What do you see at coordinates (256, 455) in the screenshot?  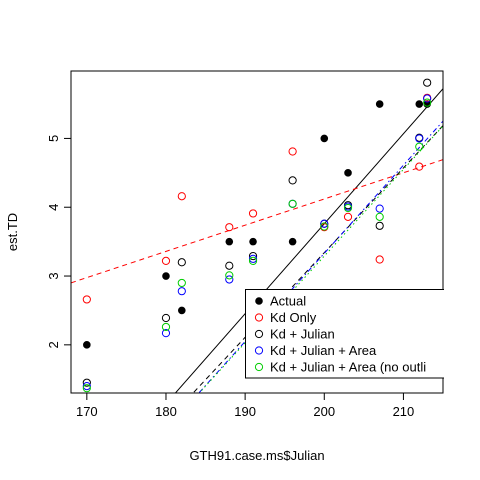 I see `x-axis-label: GTH91.case.ms$Julian` at bounding box center [256, 455].